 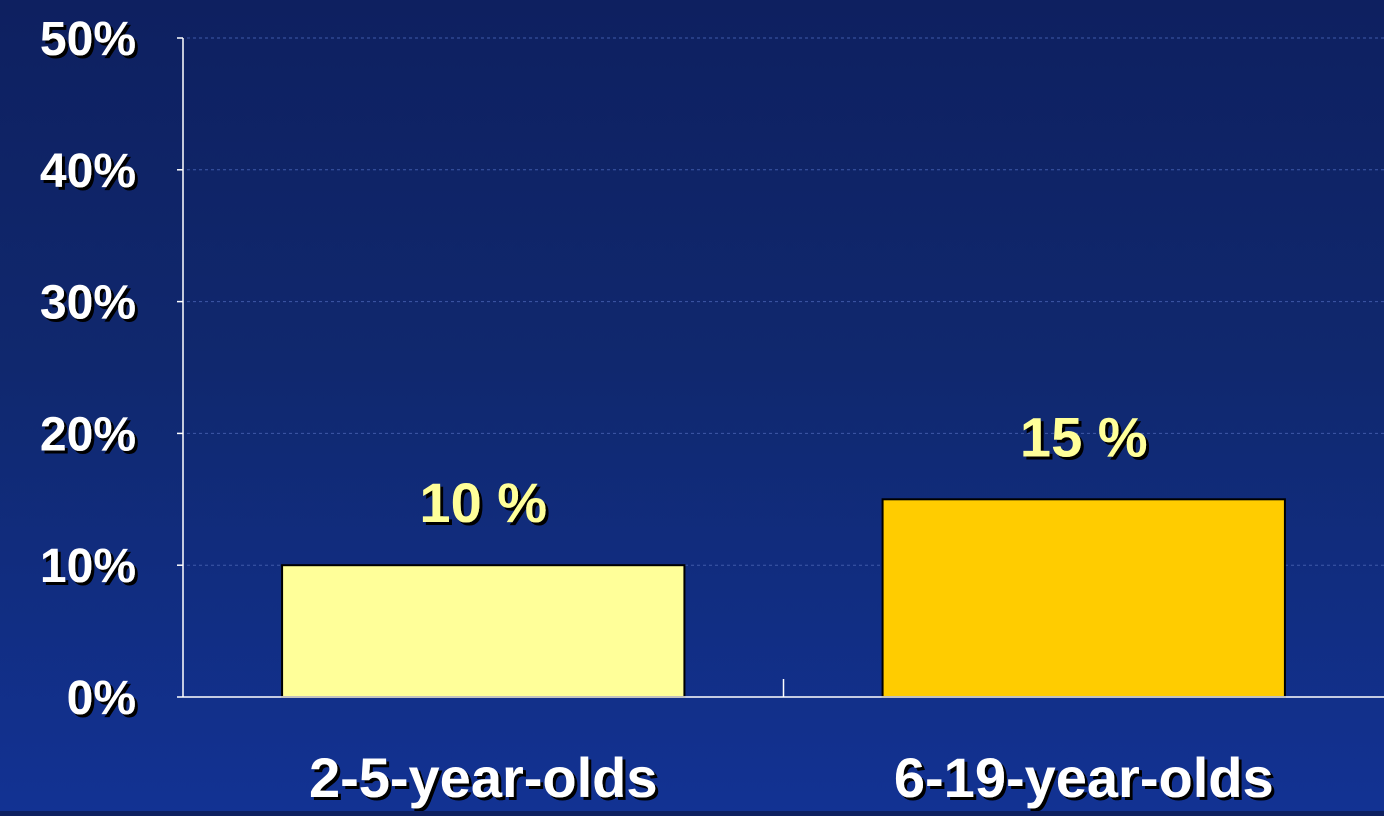 What do you see at coordinates (101, 698) in the screenshot?
I see `y-tick-label: 0%` at bounding box center [101, 698].